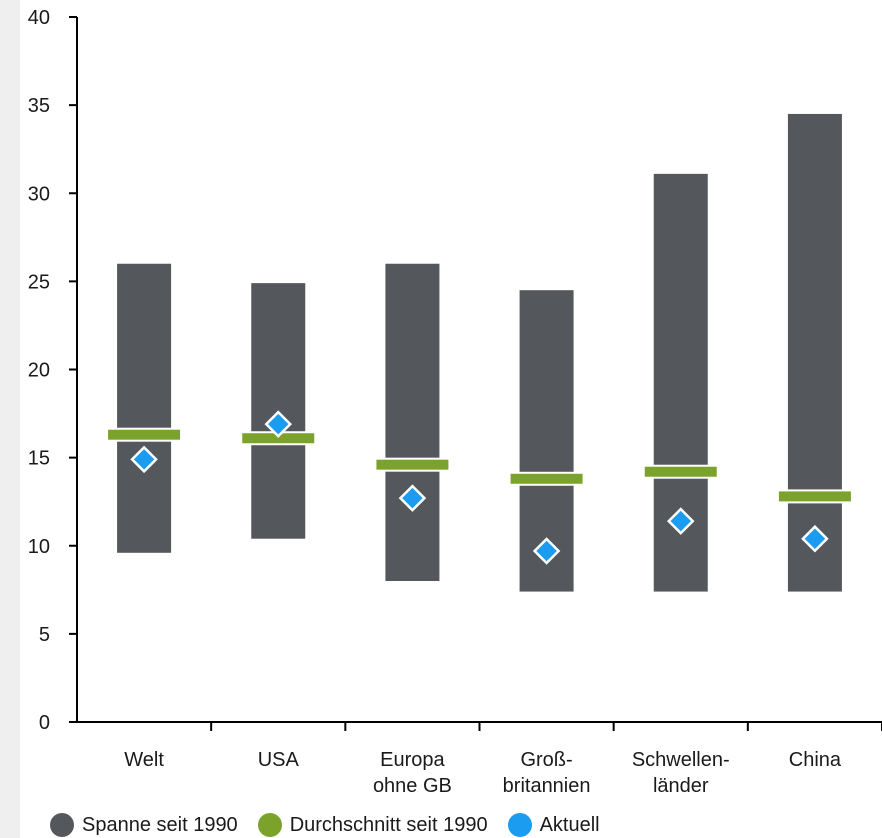  Describe the element at coordinates (547, 773) in the screenshot. I see `x-tick-label: Groß-britannien` at that location.